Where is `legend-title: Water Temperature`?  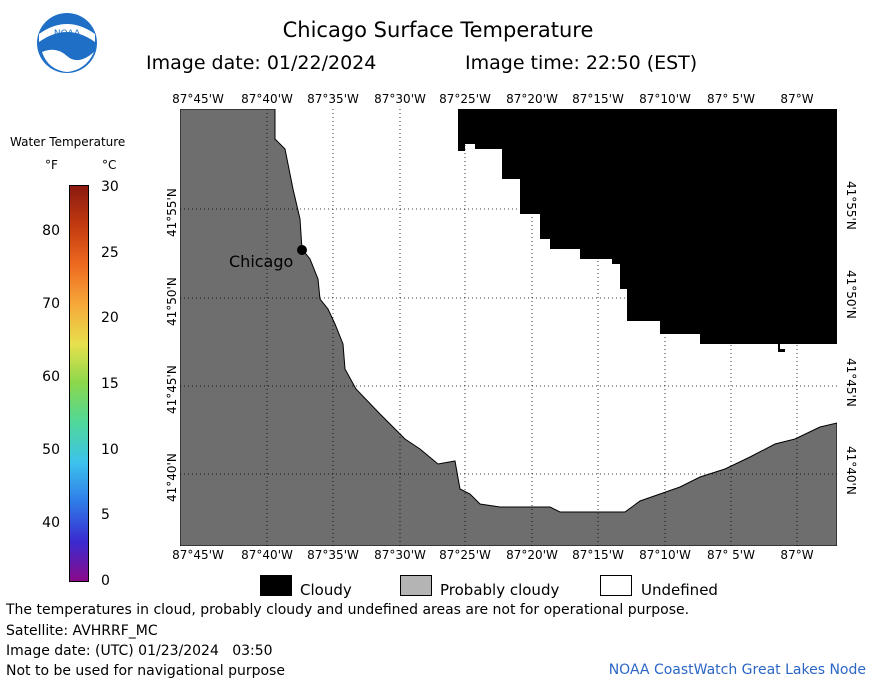
legend-title: Water Temperature is located at coordinates (68, 142).